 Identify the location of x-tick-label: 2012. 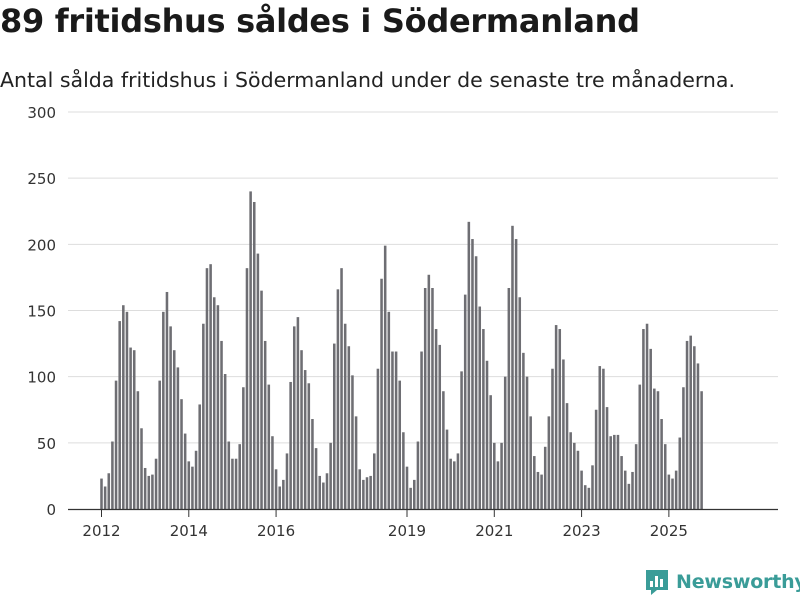
(101, 531).